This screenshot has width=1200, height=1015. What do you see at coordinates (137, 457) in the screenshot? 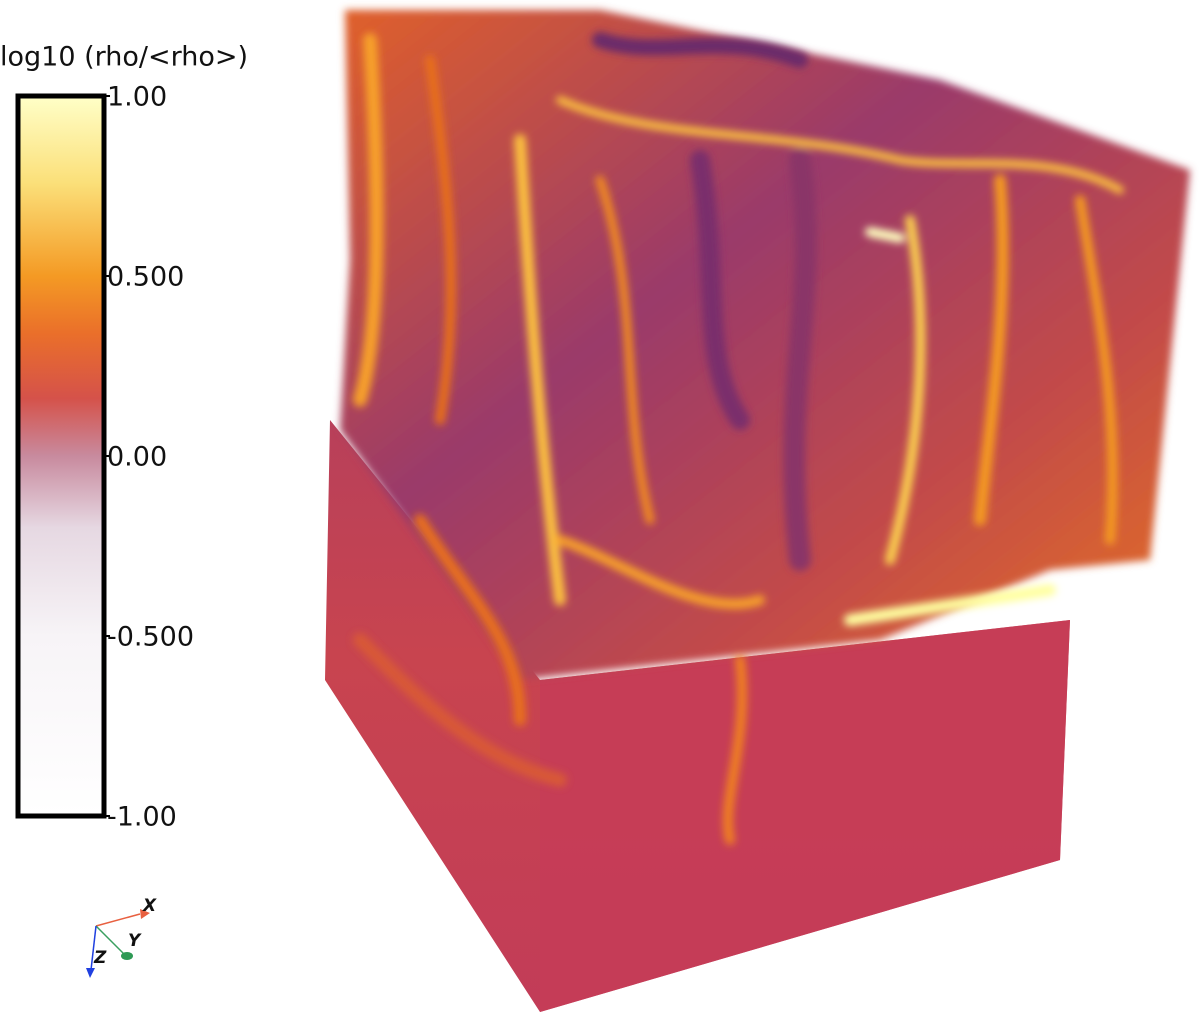
I see `tick-label: 0.00` at bounding box center [137, 457].